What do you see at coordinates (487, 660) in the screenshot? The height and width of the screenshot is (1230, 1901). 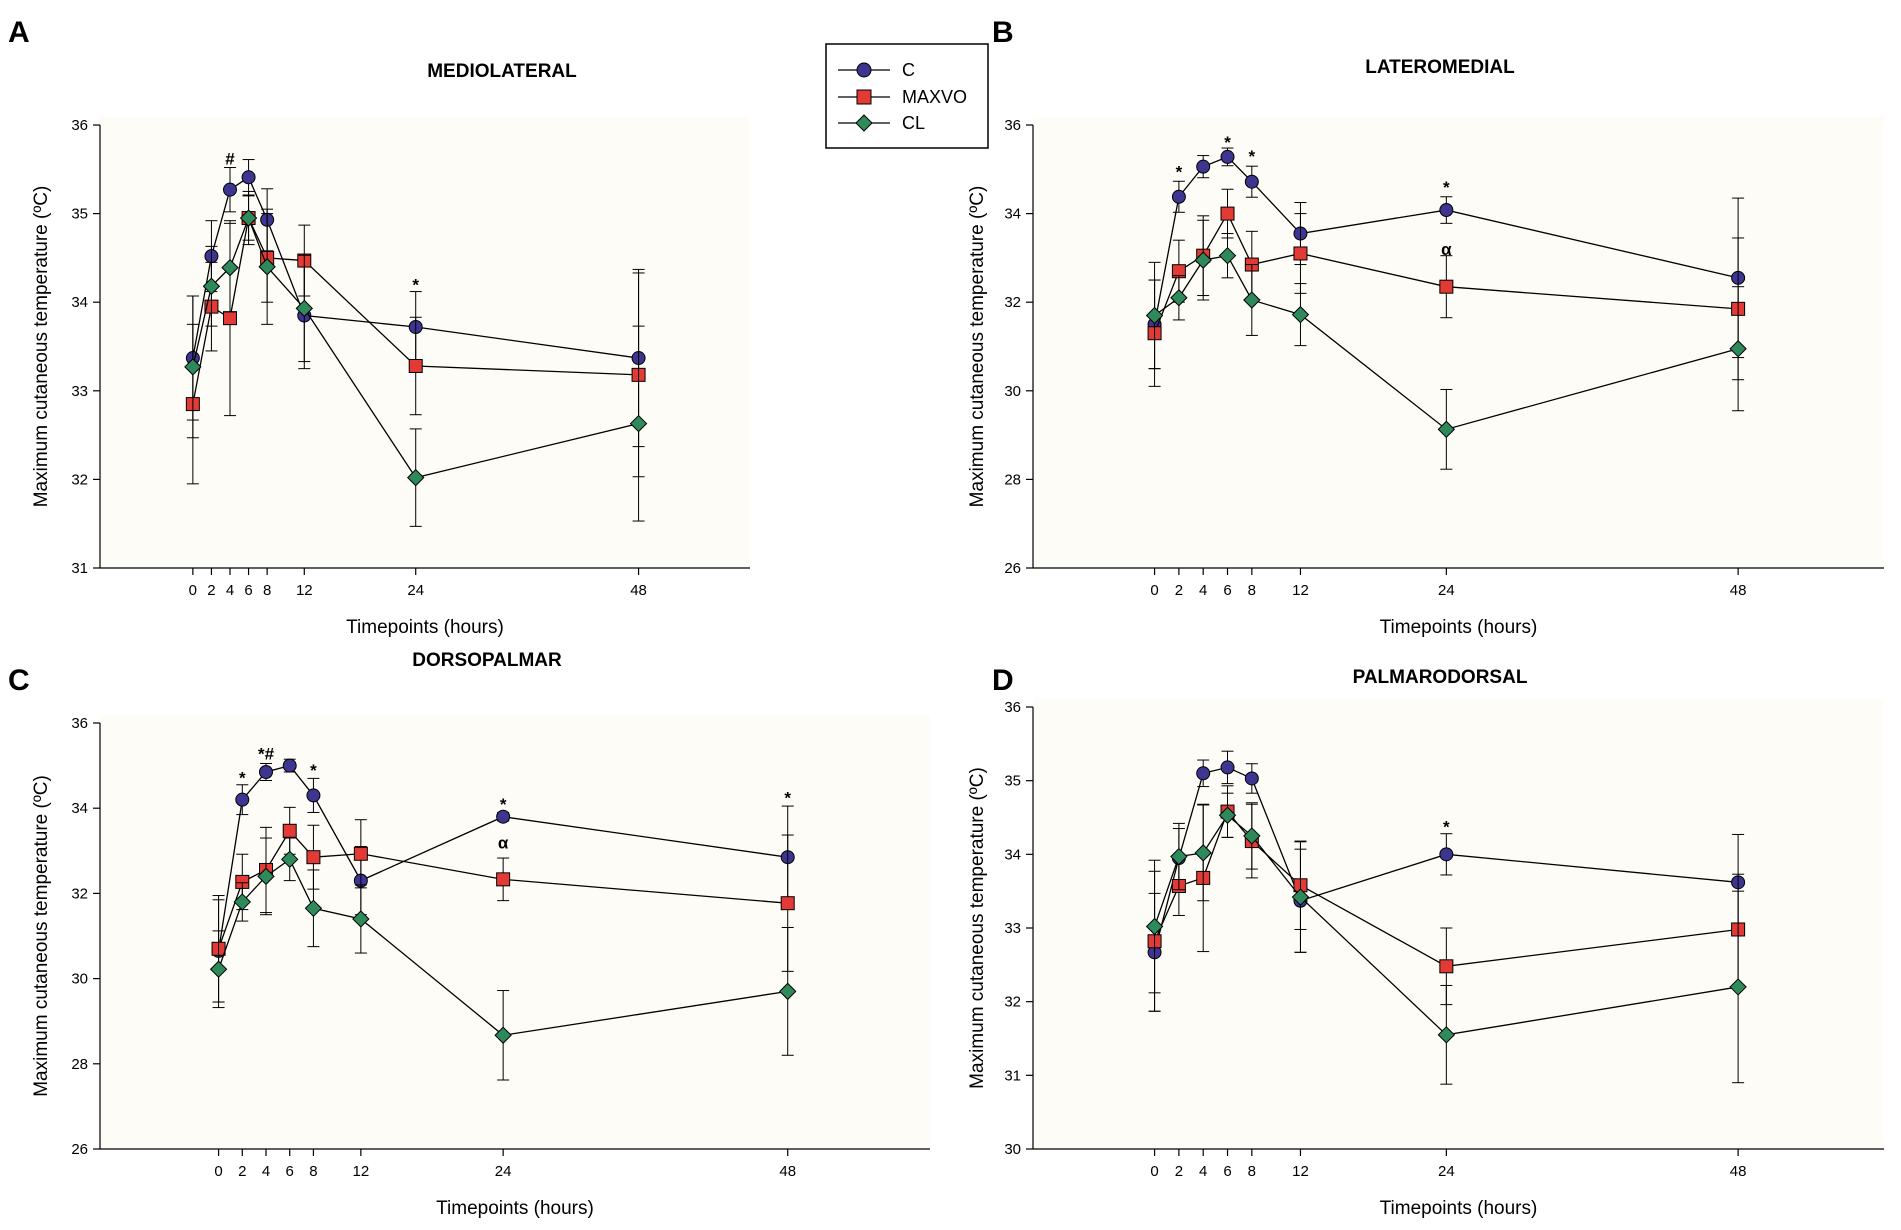 I see `panel-title: DORSOPALMAR` at bounding box center [487, 660].